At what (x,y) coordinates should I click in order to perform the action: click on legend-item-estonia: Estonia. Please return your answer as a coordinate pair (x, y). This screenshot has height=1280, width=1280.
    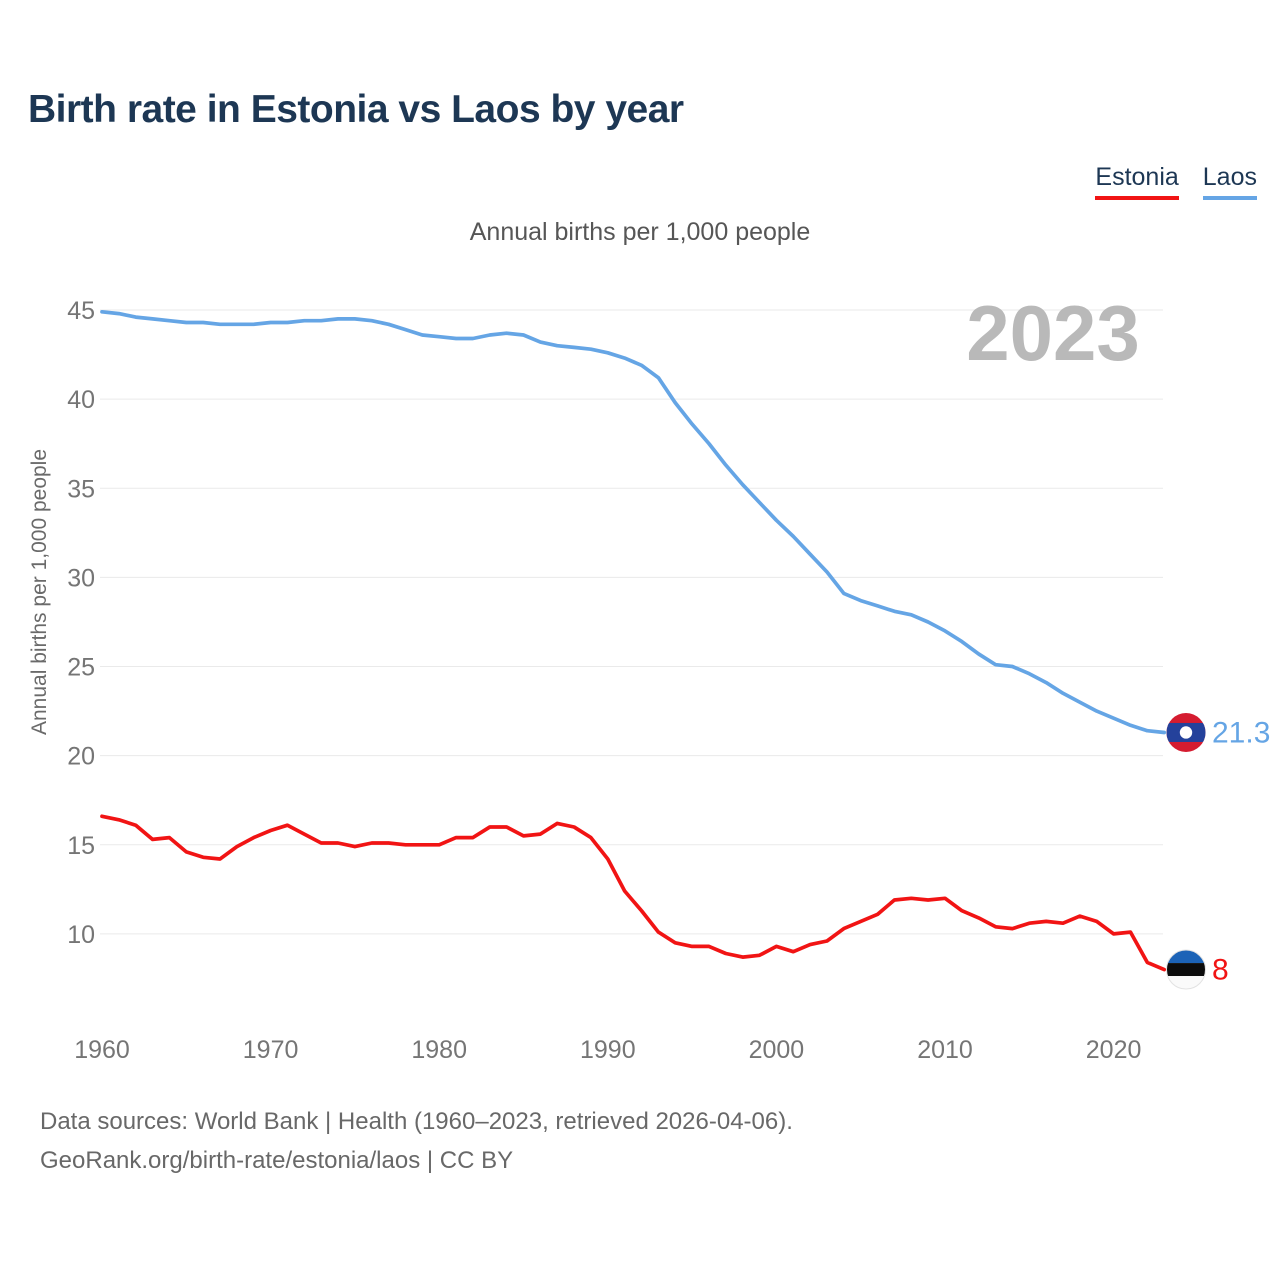
    Looking at the image, I should click on (1137, 181).